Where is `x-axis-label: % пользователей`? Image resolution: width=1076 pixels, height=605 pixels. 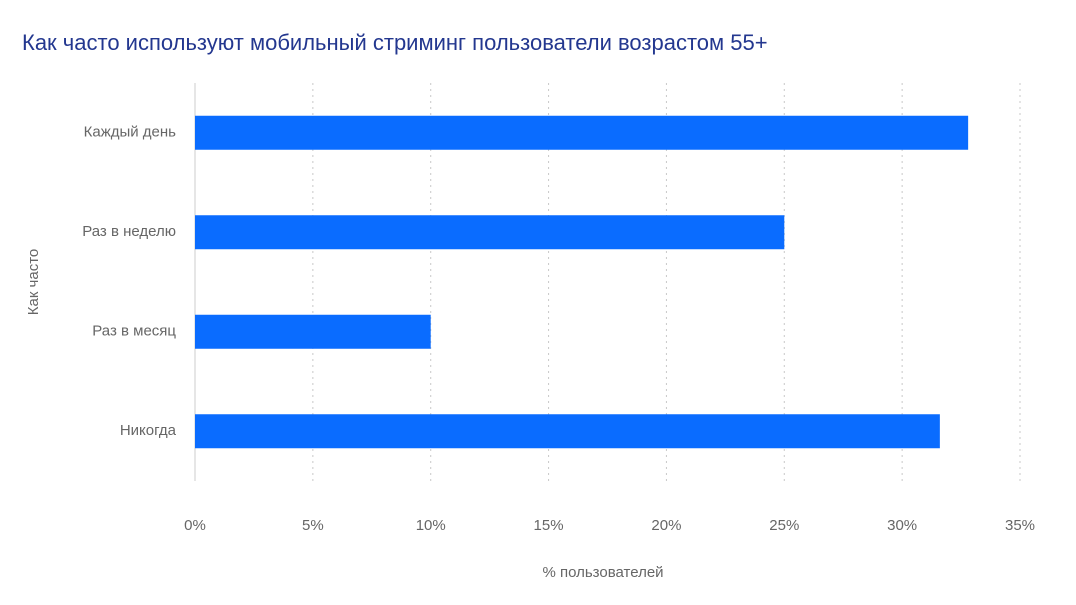
x-axis-label: % пользователей is located at coordinates (602, 572).